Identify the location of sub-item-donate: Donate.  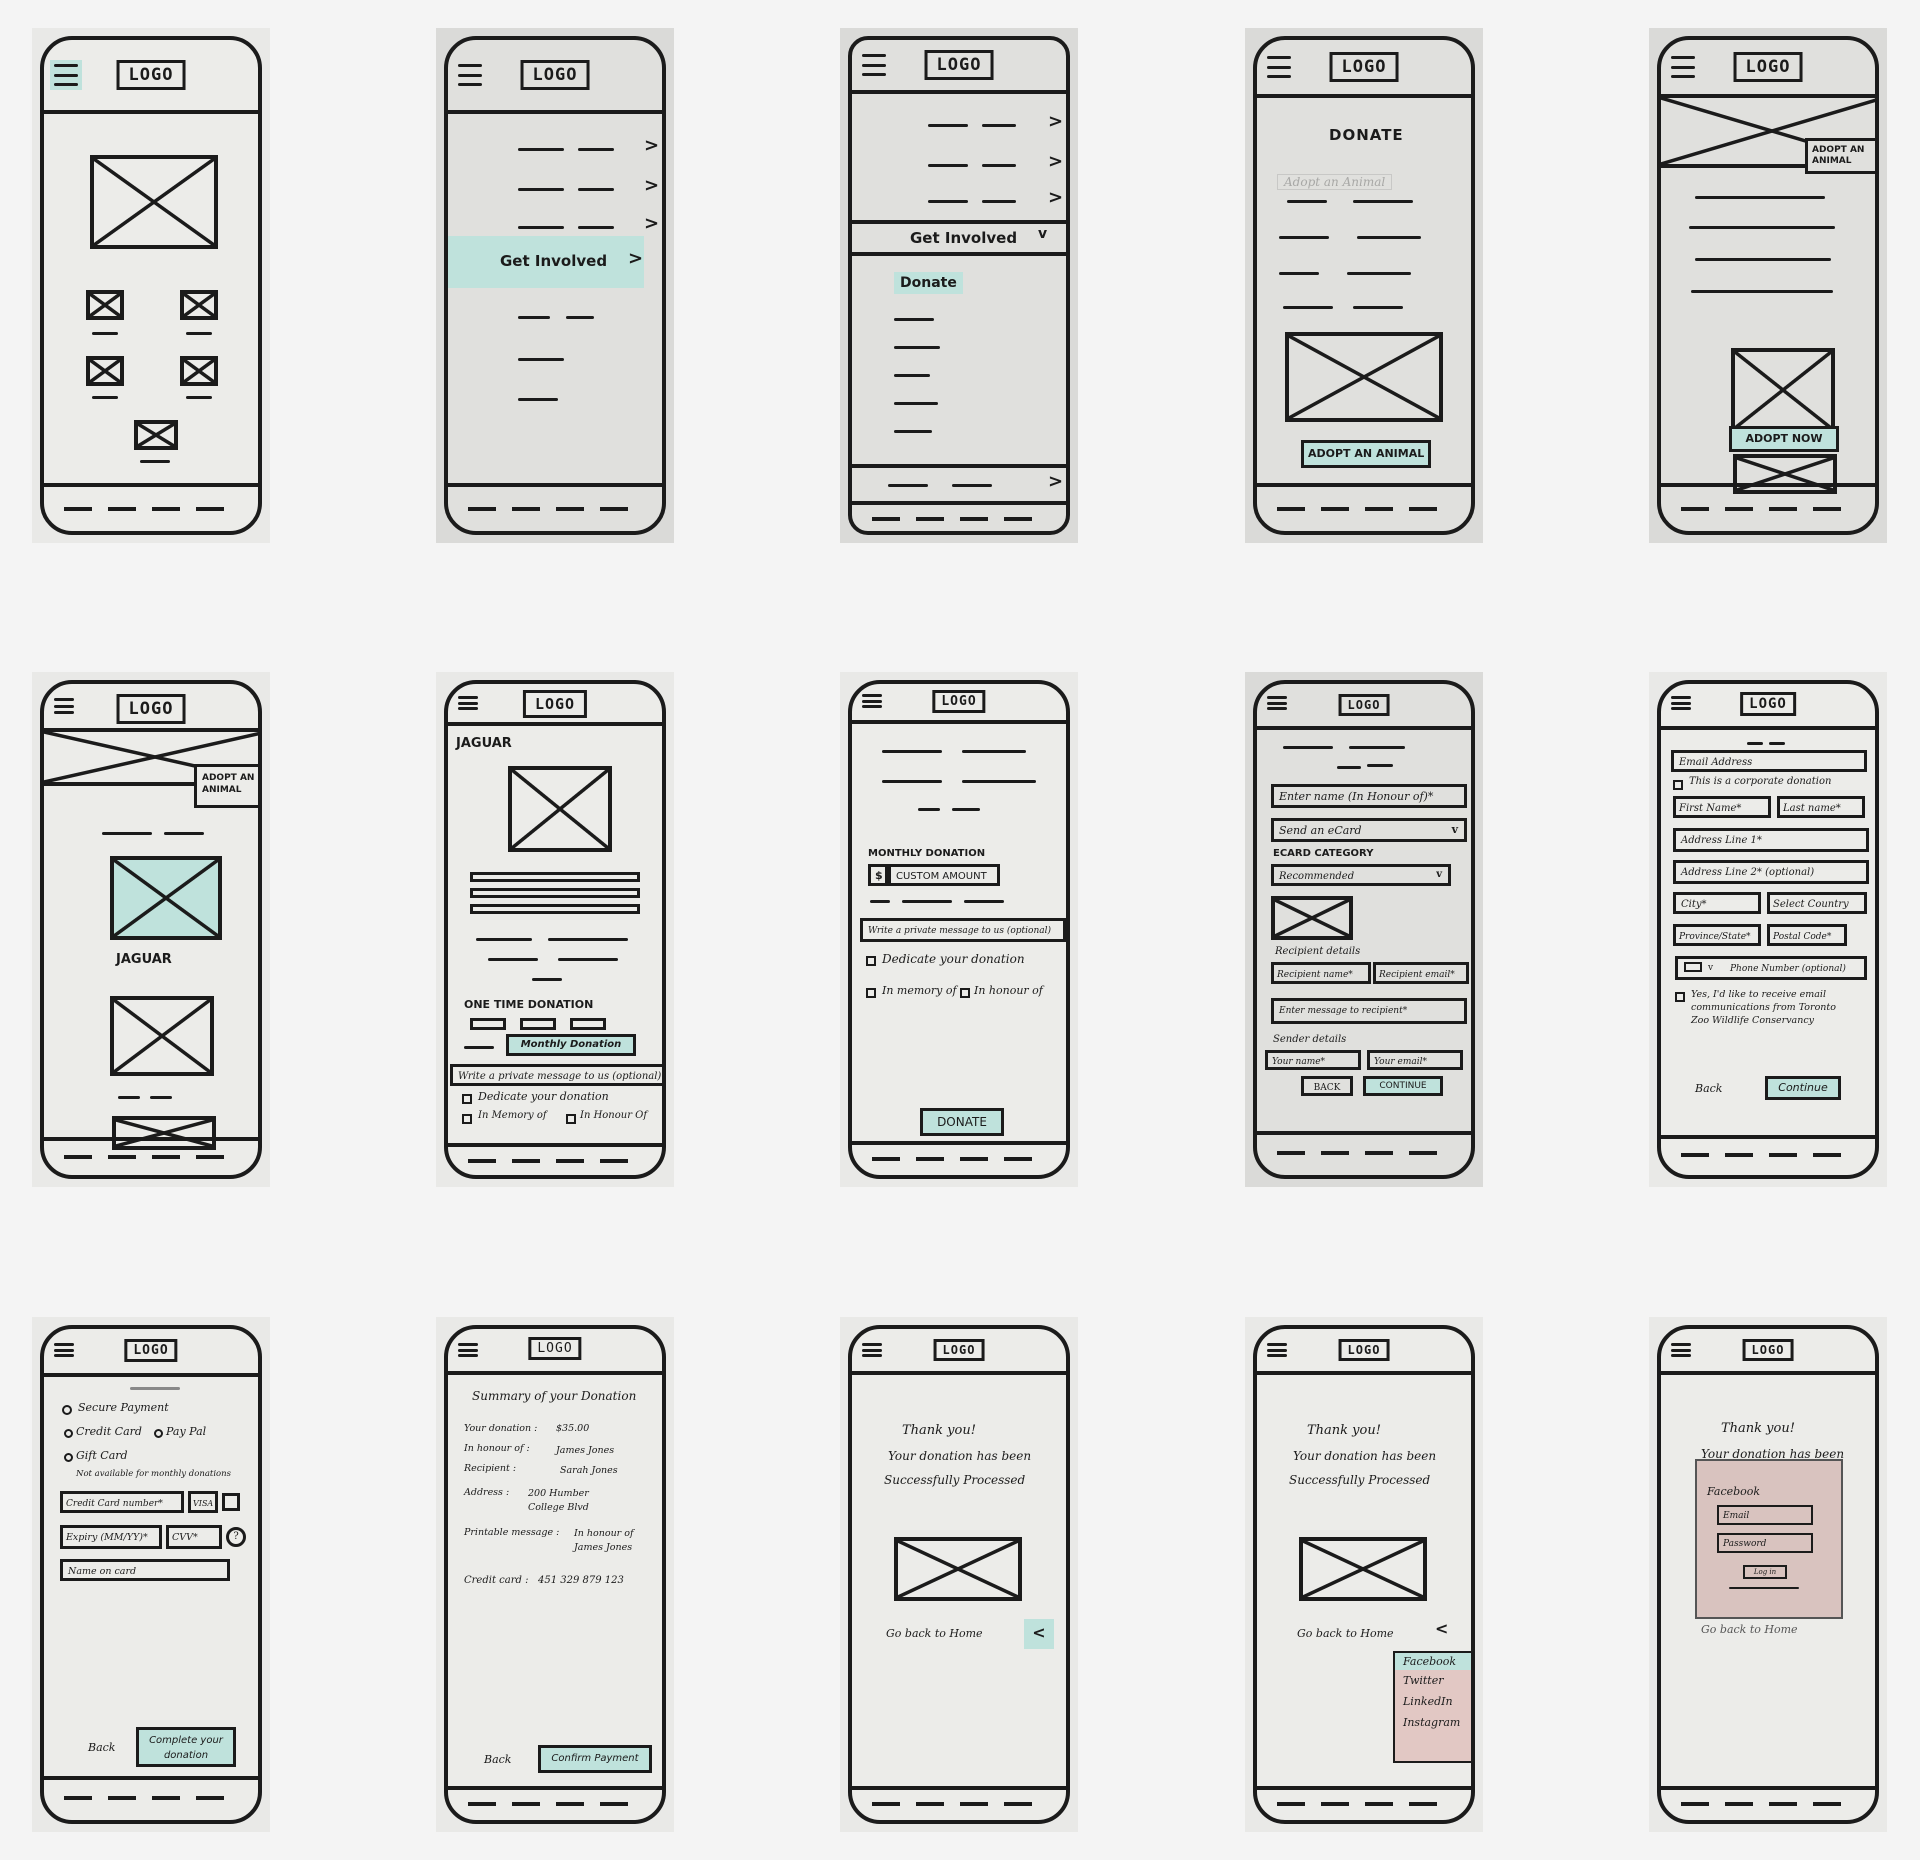
(928, 283).